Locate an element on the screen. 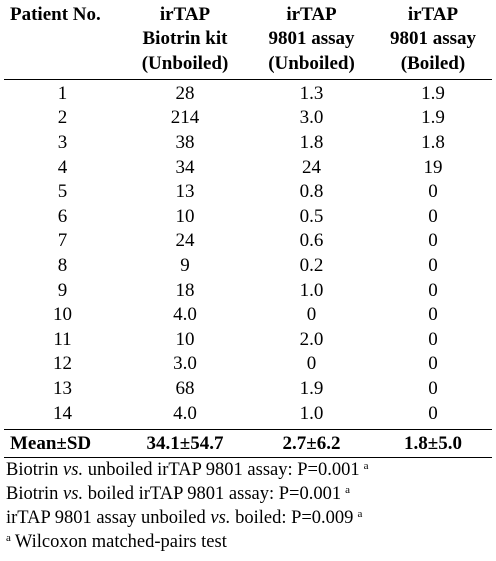 This screenshot has width=496, height=561. summary-label: Mean±SD is located at coordinates (62, 444).